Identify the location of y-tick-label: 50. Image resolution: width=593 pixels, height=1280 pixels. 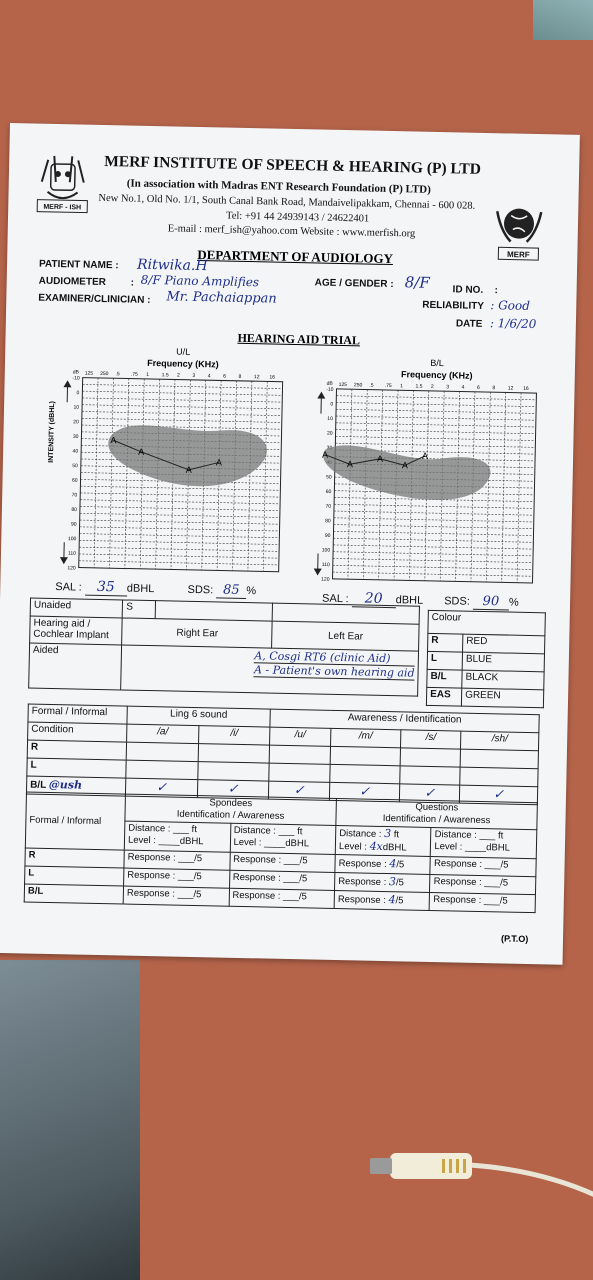
(75, 466).